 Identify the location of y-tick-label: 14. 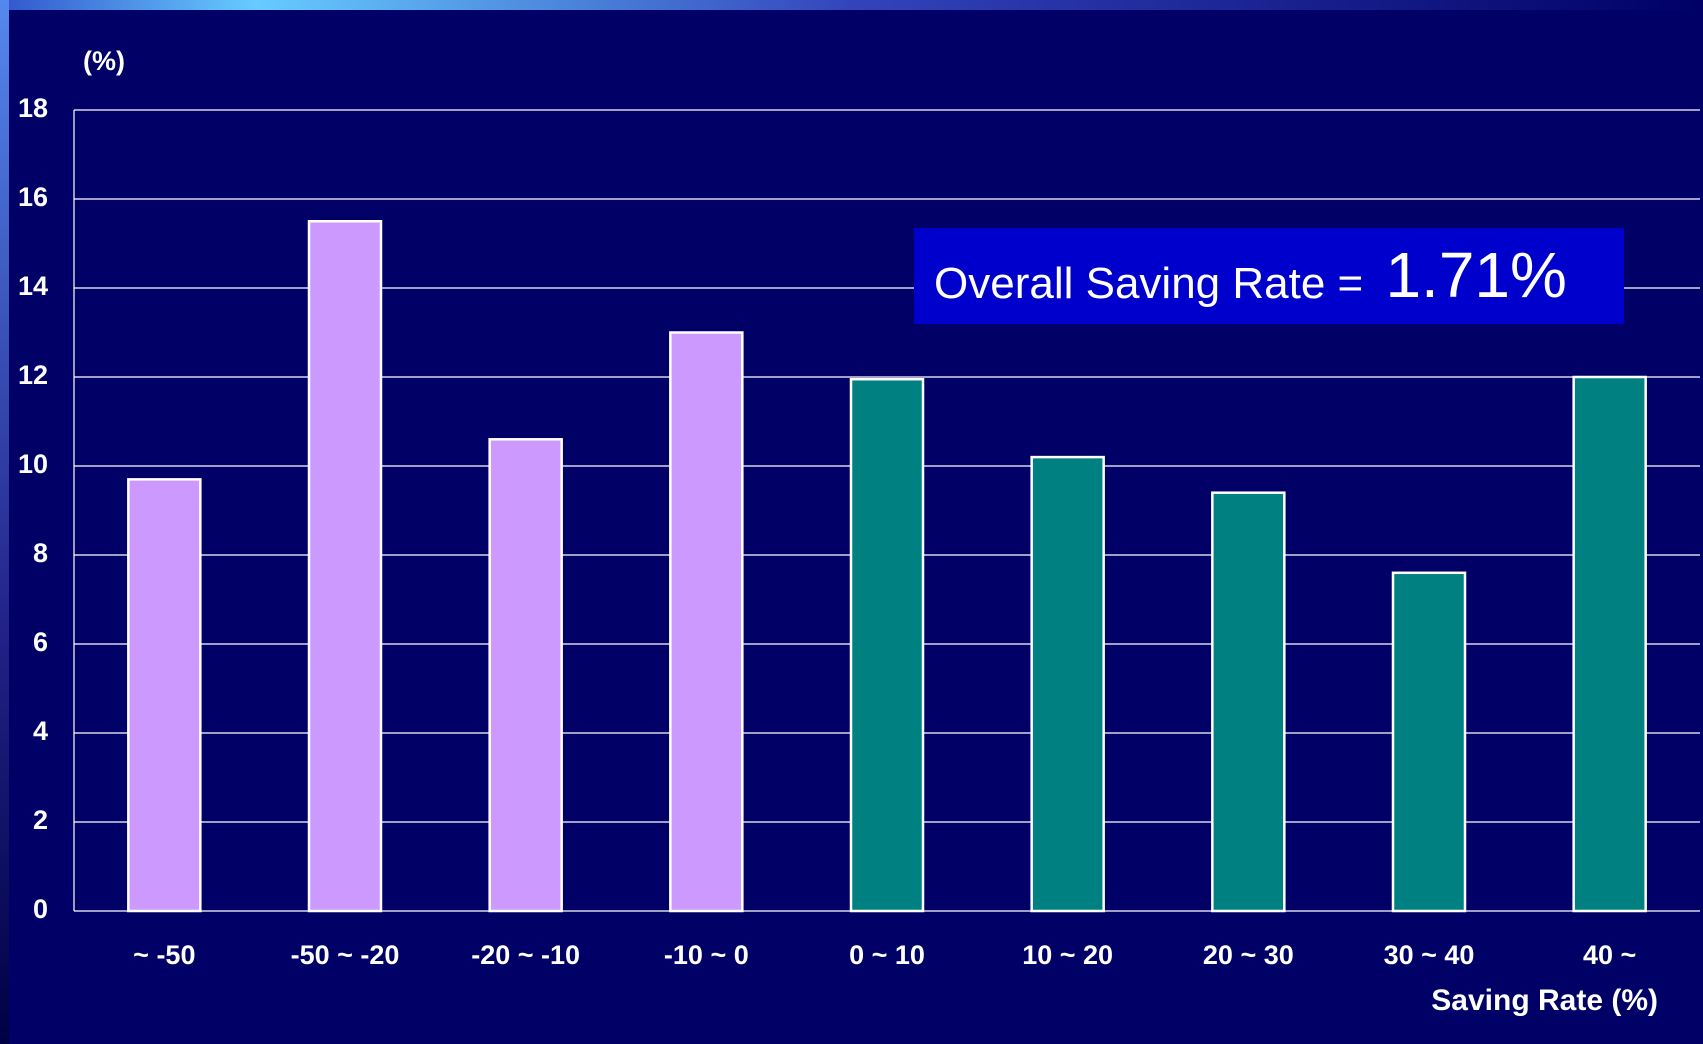
(33, 286).